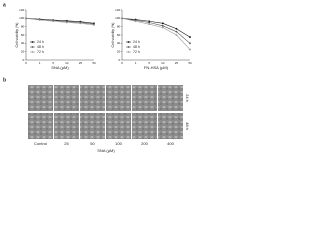 Image resolution: width=320 pixels, height=240 pixels. Describe the element at coordinates (4, 80) in the screenshot. I see `panel-label: b` at that location.